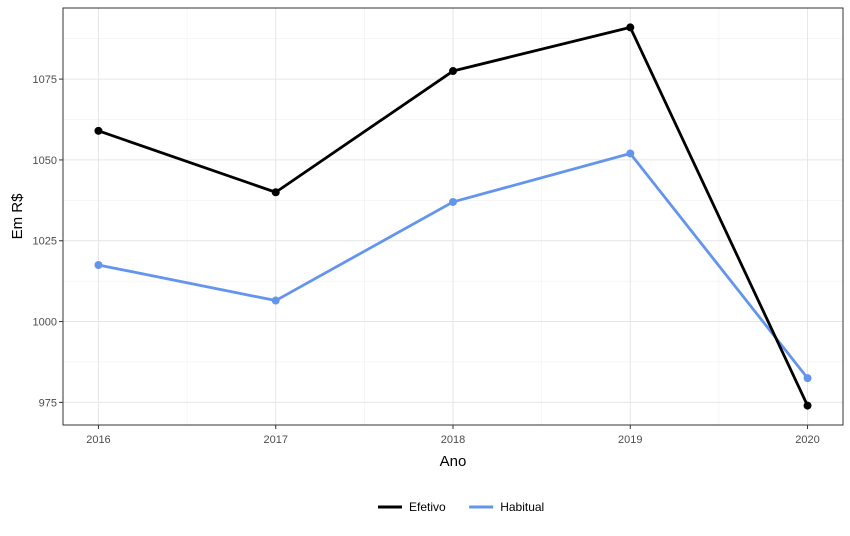  Describe the element at coordinates (45, 323) in the screenshot. I see `y-tick-label: 1000` at that location.